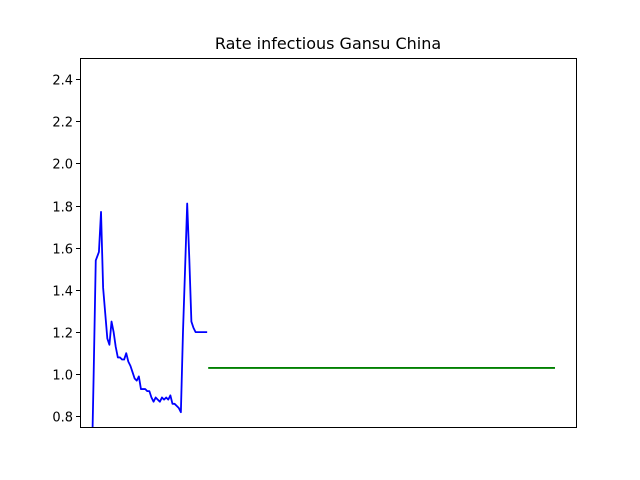  What do you see at coordinates (62, 334) in the screenshot?
I see `y-tick-label: 1.2` at bounding box center [62, 334].